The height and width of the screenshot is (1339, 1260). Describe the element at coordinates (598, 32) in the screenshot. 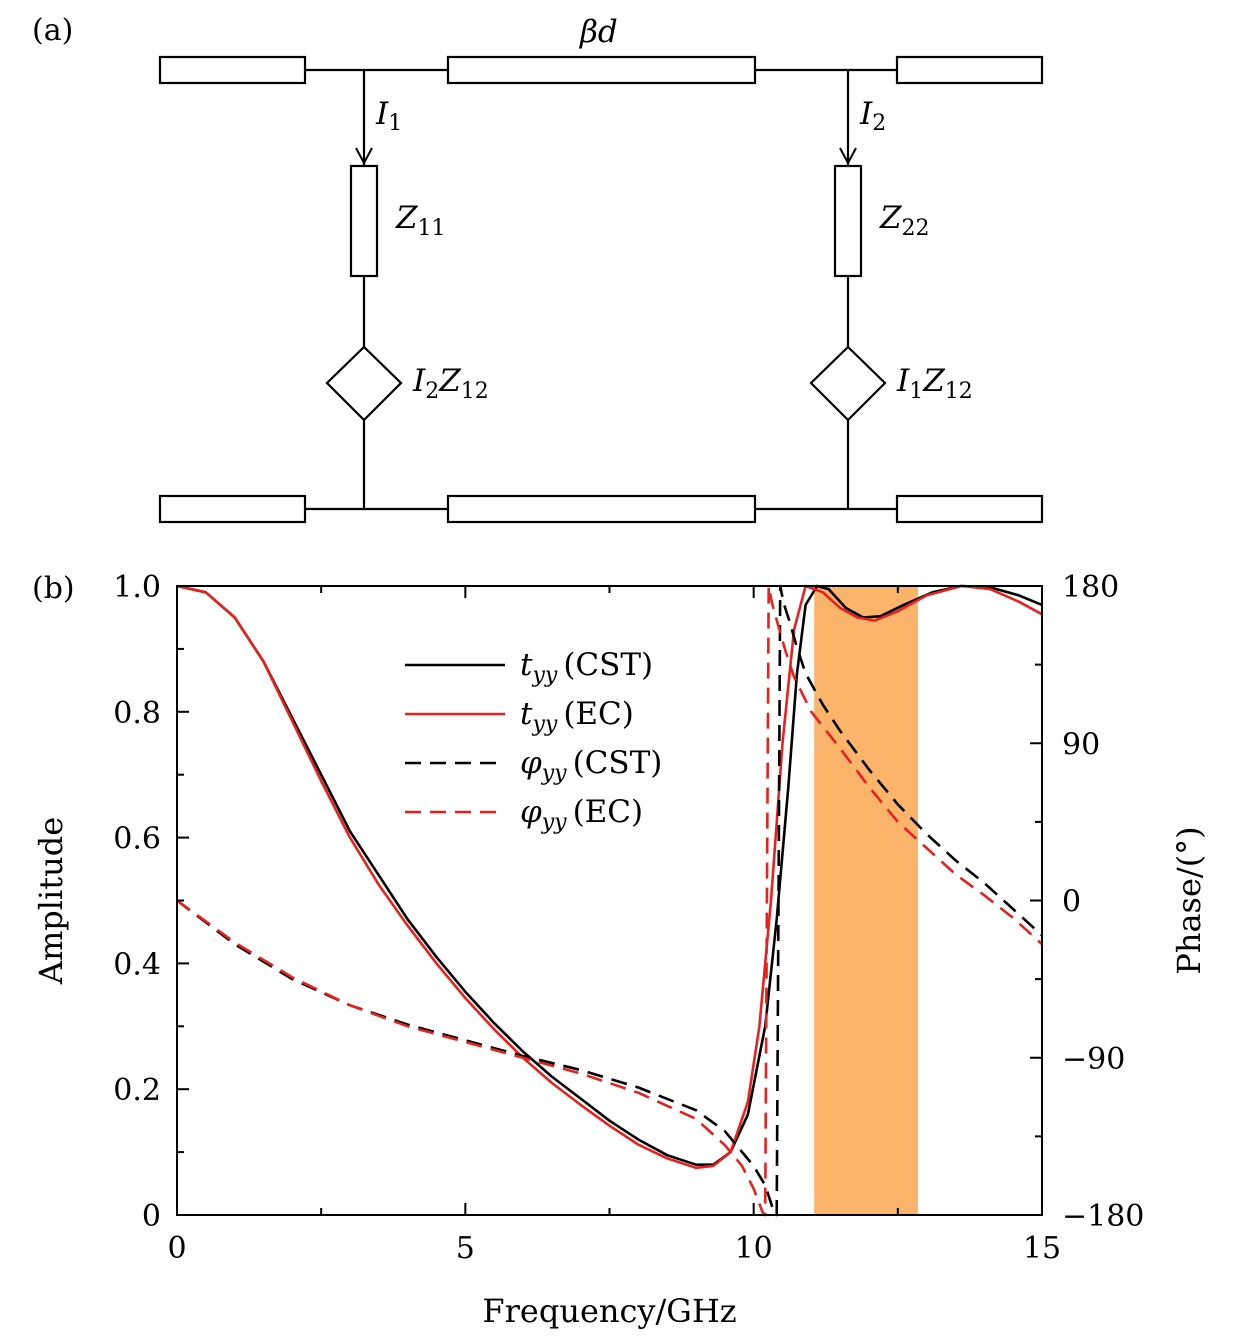

I see `beta-d-label: βd` at that location.